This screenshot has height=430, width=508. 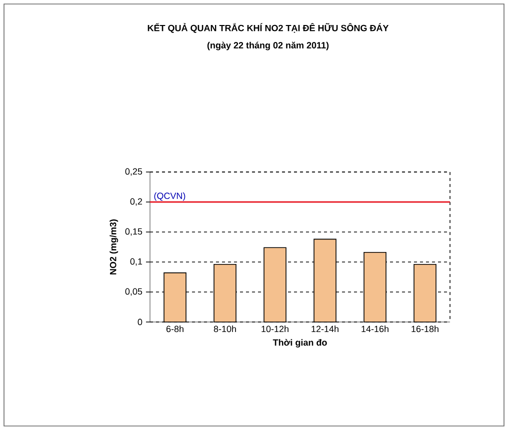 I want to click on chart-subtitle: (ngày 22 tháng 02 năm 2011), so click(x=268, y=46).